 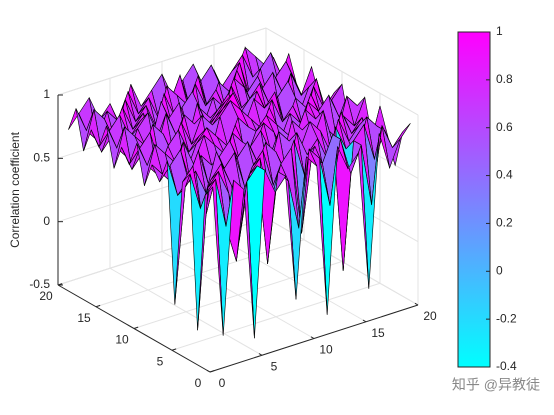 I want to click on x-tick-label: 15, so click(x=378, y=333).